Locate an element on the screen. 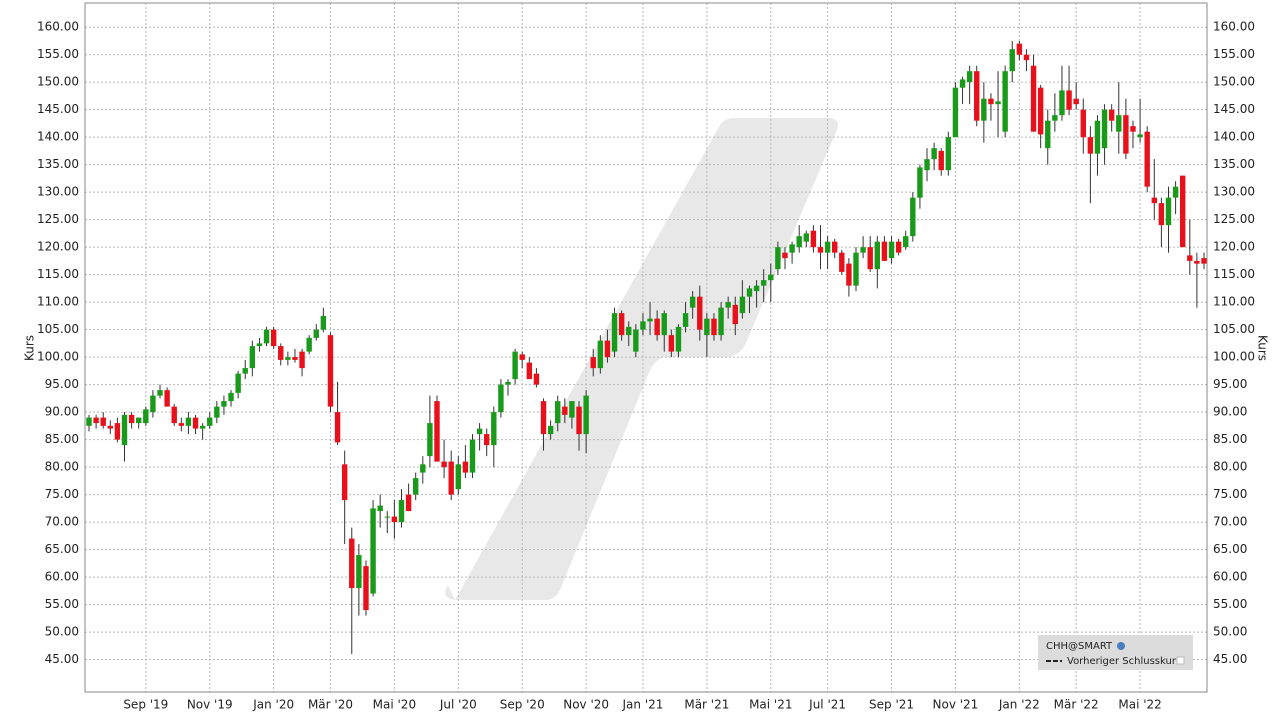  y2-tick-label: 160.00 is located at coordinates (1234, 27).